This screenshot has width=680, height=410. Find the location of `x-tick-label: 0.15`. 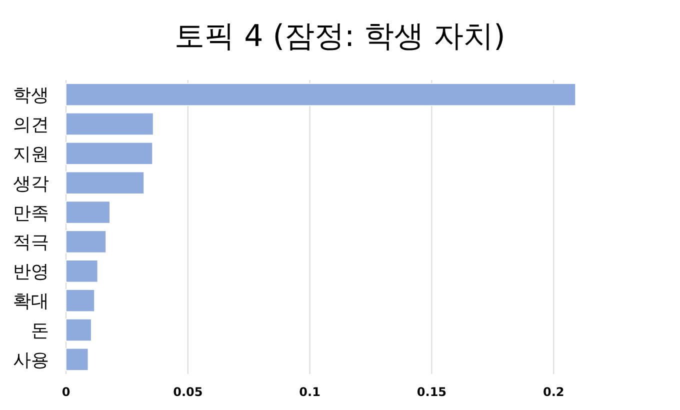

x-tick-label: 0.15 is located at coordinates (431, 392).